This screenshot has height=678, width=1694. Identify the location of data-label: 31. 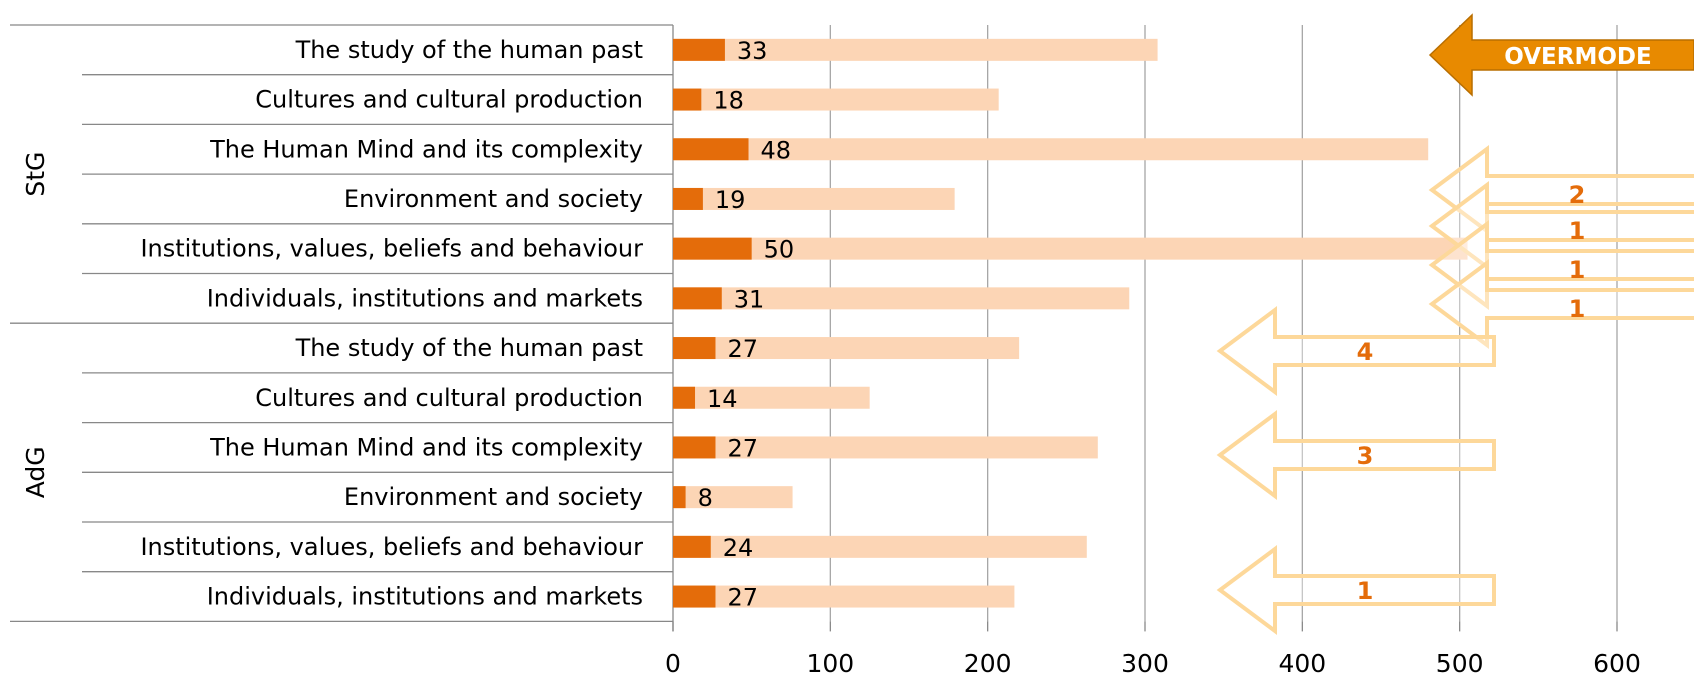
(749, 299).